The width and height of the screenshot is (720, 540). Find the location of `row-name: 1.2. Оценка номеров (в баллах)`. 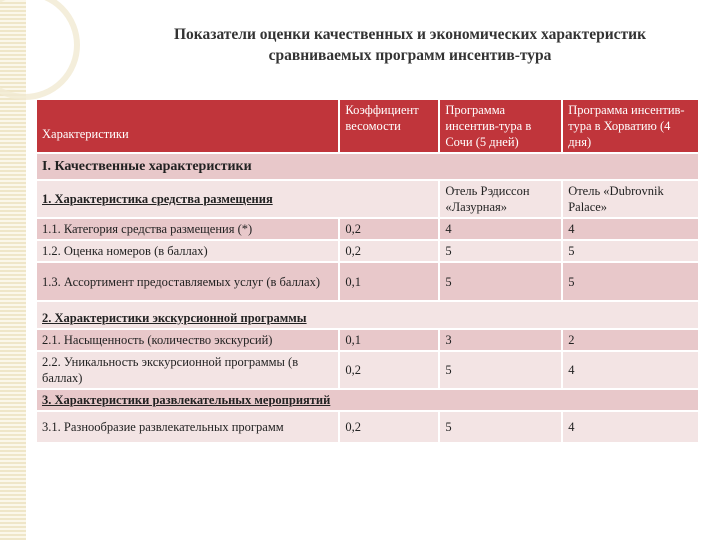

row-name: 1.2. Оценка номеров (в баллах) is located at coordinates (189, 251).